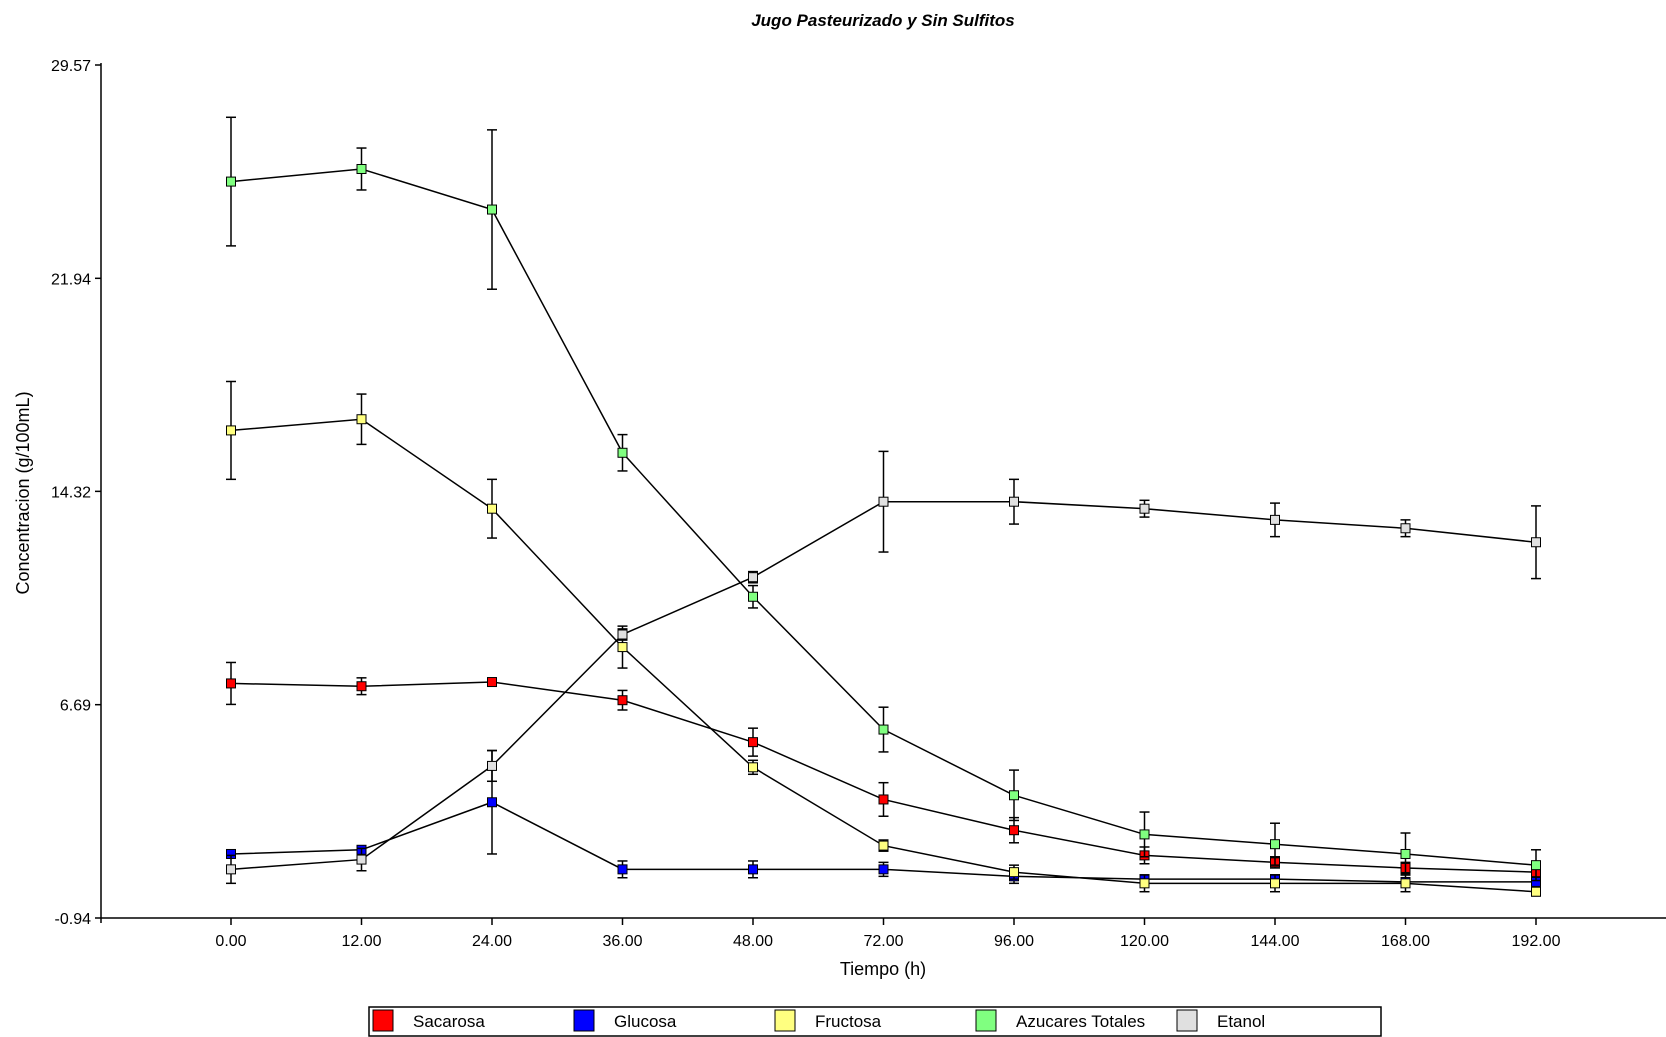  Describe the element at coordinates (848, 1021) in the screenshot. I see `legend-label: Fructosa` at that location.